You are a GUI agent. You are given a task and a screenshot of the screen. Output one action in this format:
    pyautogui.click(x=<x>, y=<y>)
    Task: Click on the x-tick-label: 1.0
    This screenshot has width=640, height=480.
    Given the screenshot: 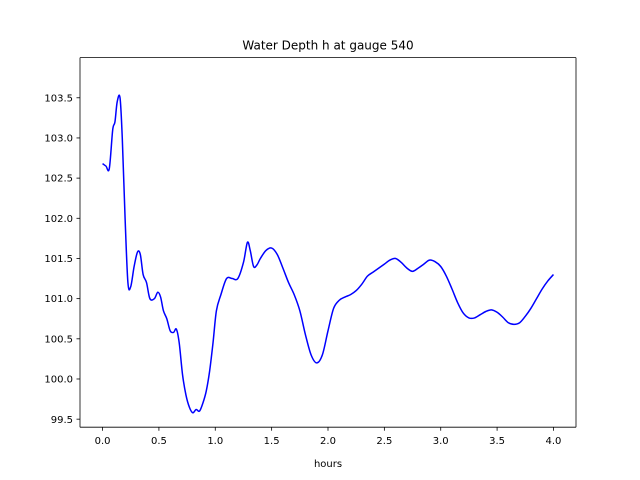 What is the action you would take?
    pyautogui.click(x=215, y=441)
    